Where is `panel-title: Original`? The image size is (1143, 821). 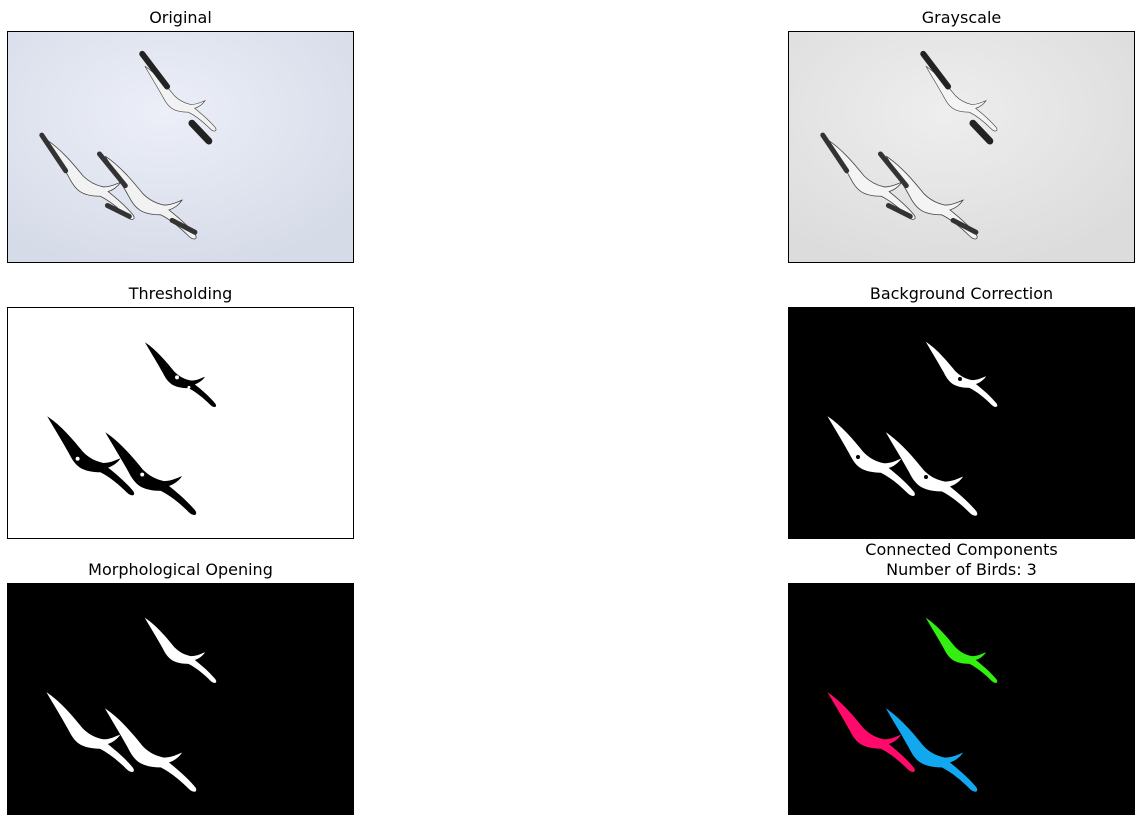
panel-title: Original is located at coordinates (180, 17).